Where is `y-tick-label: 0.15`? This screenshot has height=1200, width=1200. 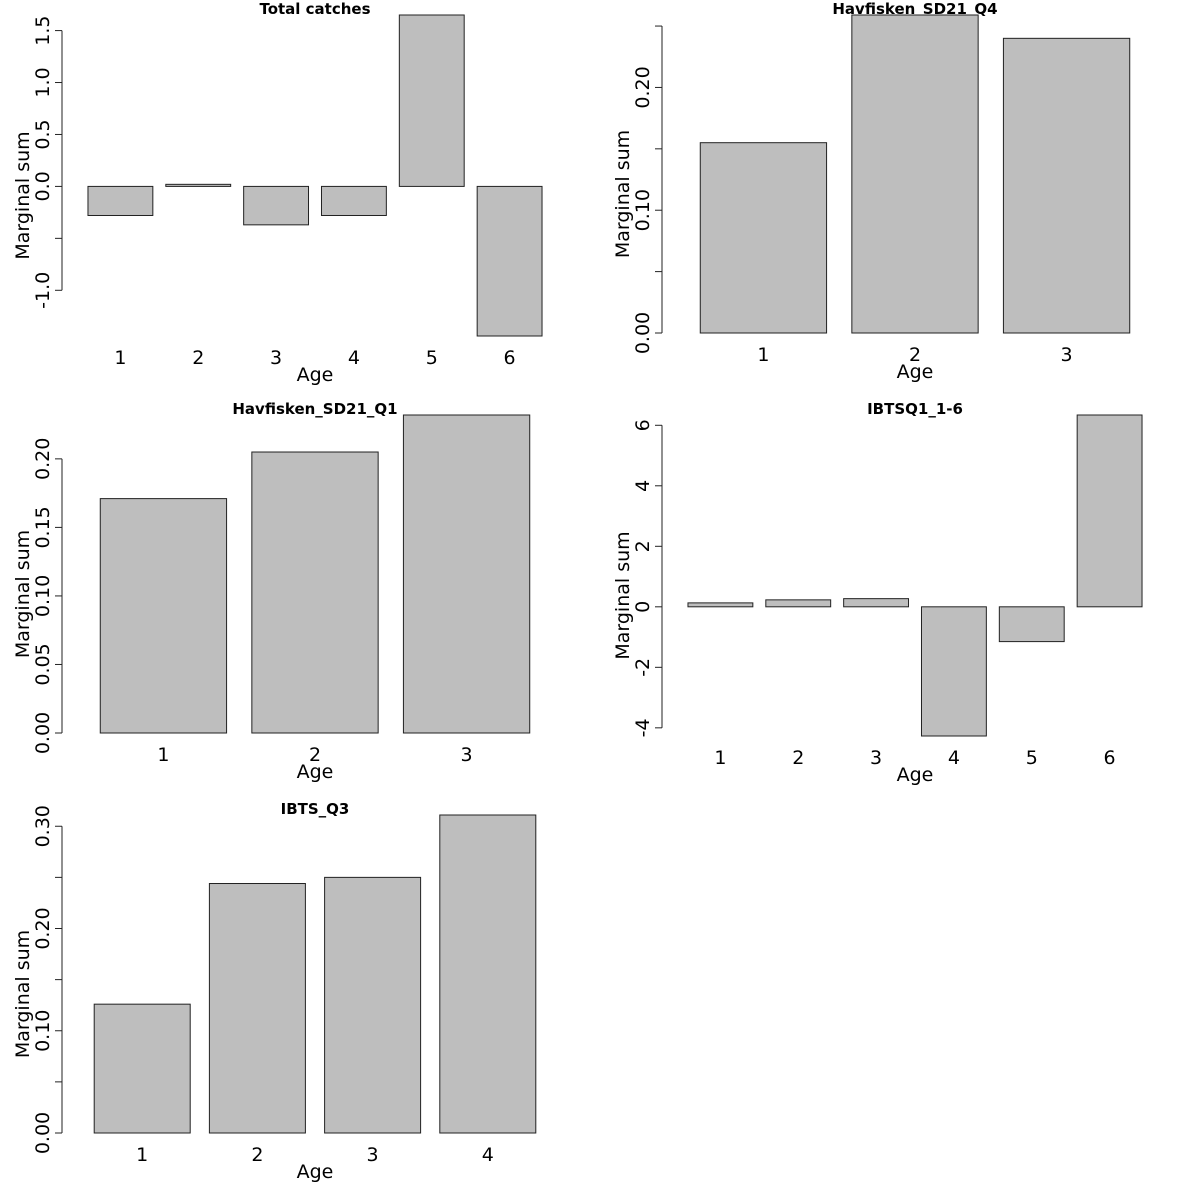 y-tick-label: 0.15 is located at coordinates (43, 527).